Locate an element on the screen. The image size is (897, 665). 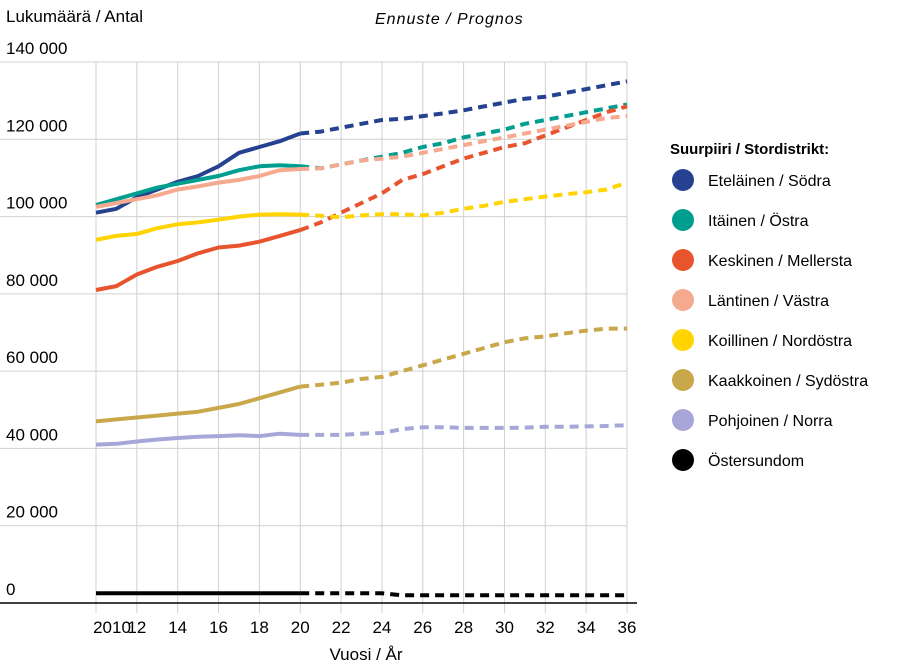
legend-label: Koillinen / Nordöstra is located at coordinates (780, 341).